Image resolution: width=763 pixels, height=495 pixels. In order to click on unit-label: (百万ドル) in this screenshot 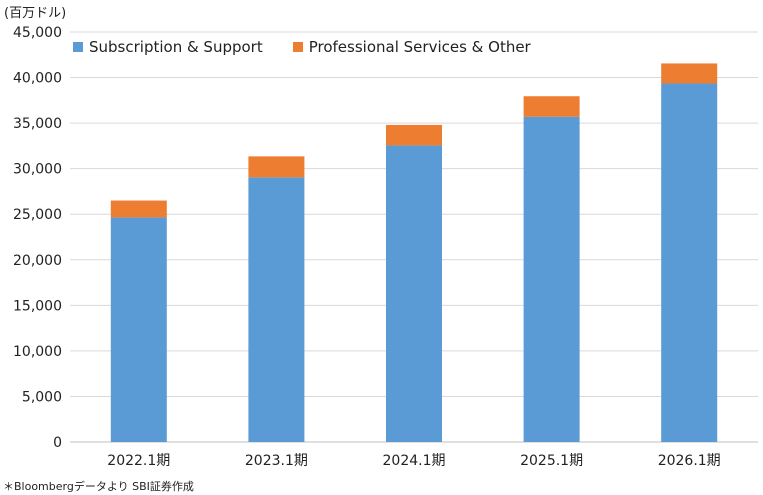, I will do `click(35, 13)`.